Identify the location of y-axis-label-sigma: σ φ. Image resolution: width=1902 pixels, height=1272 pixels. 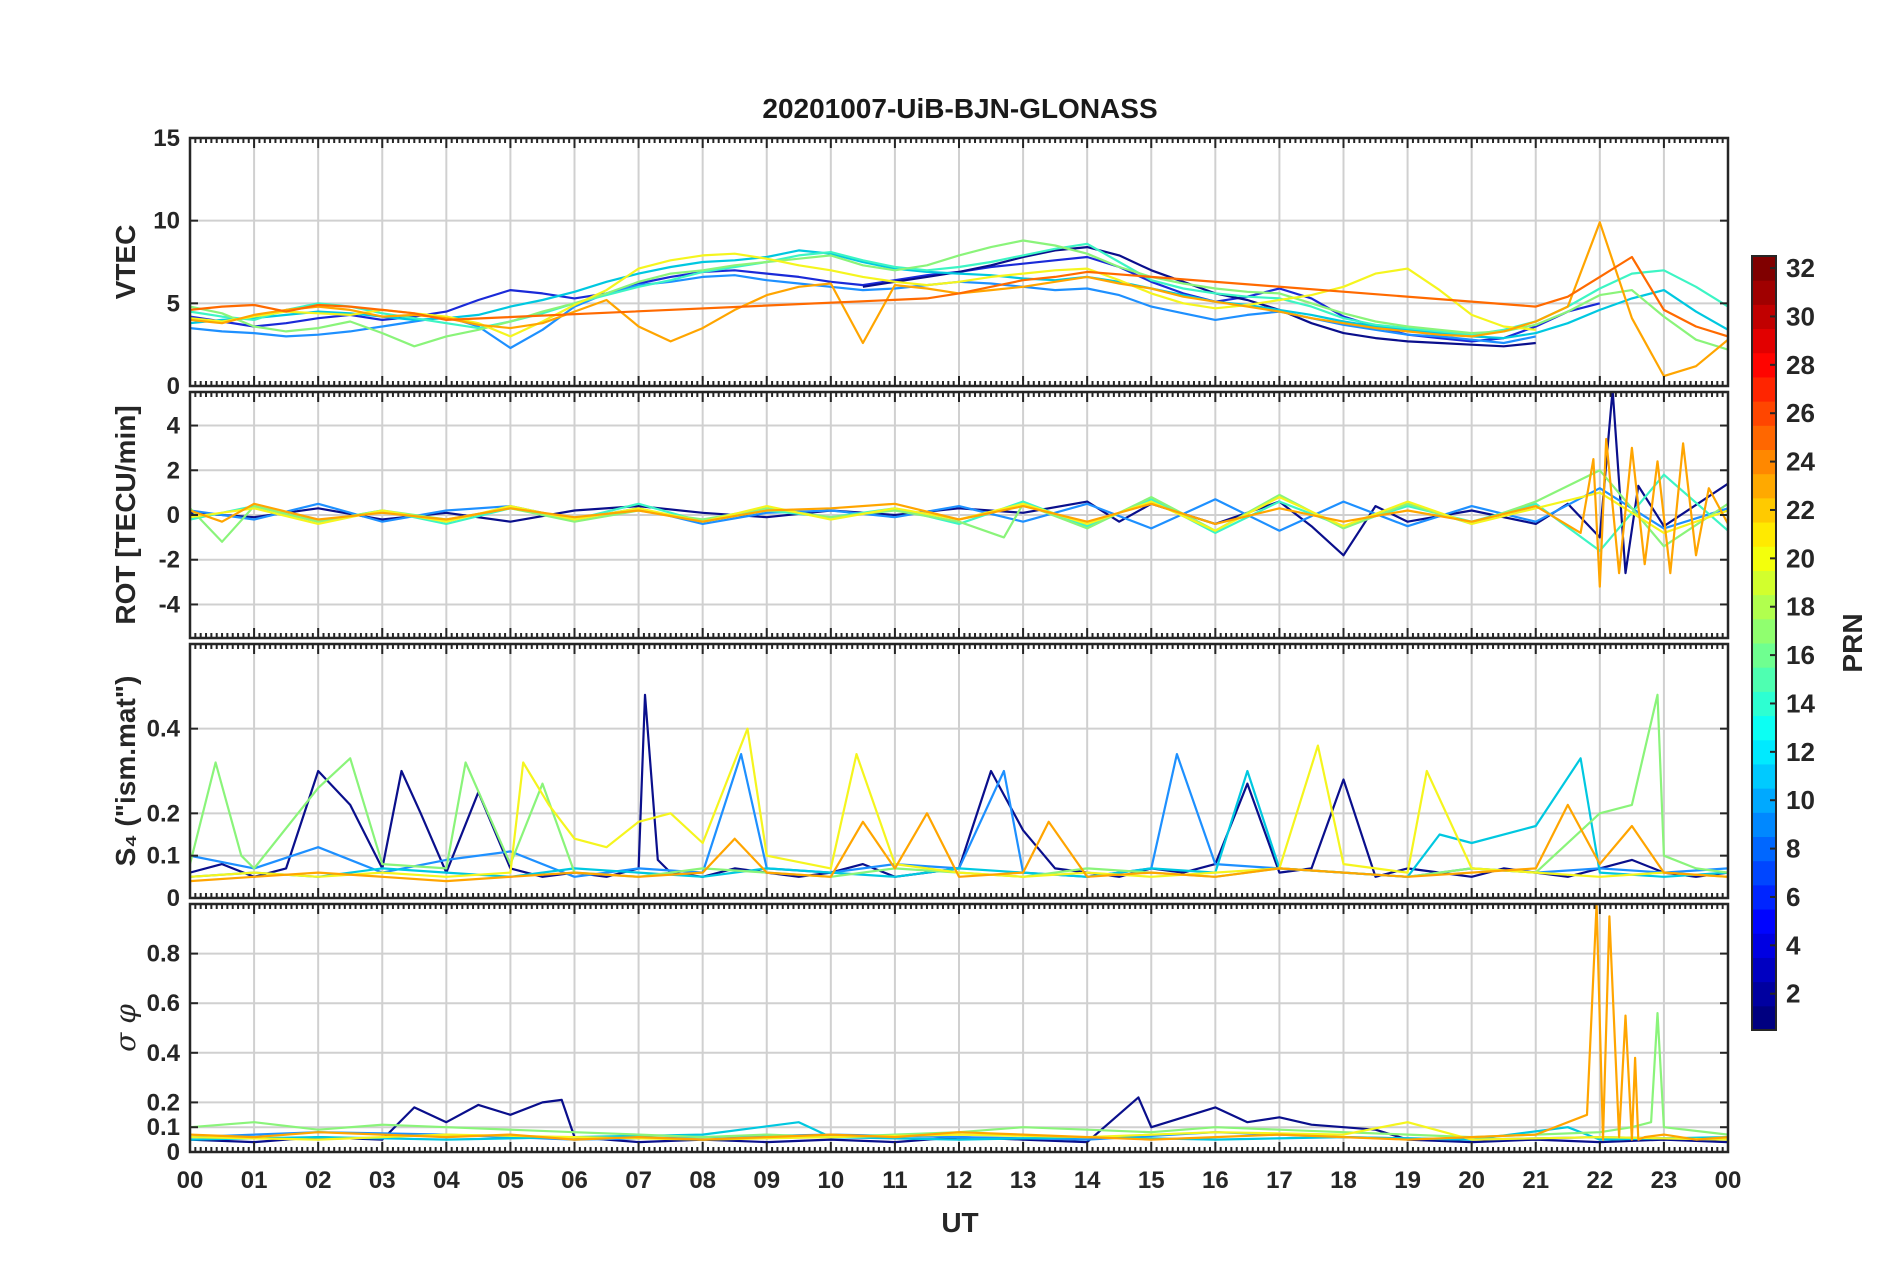
(125, 1028).